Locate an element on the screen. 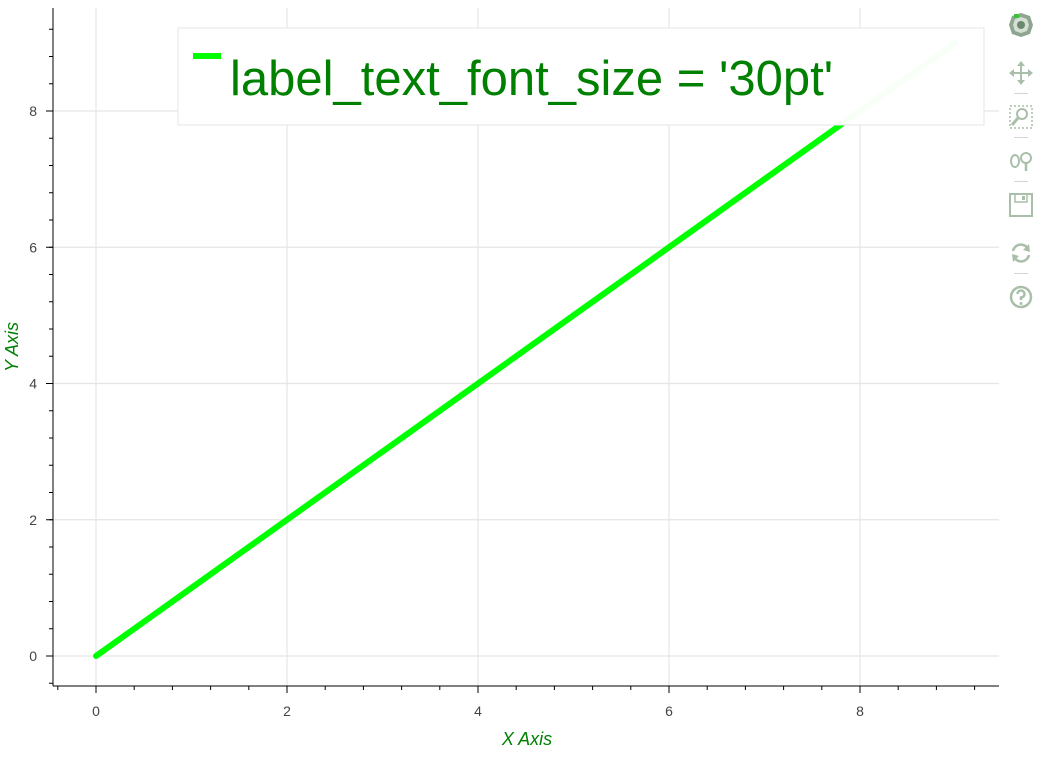  legend-box is located at coordinates (581, 76).